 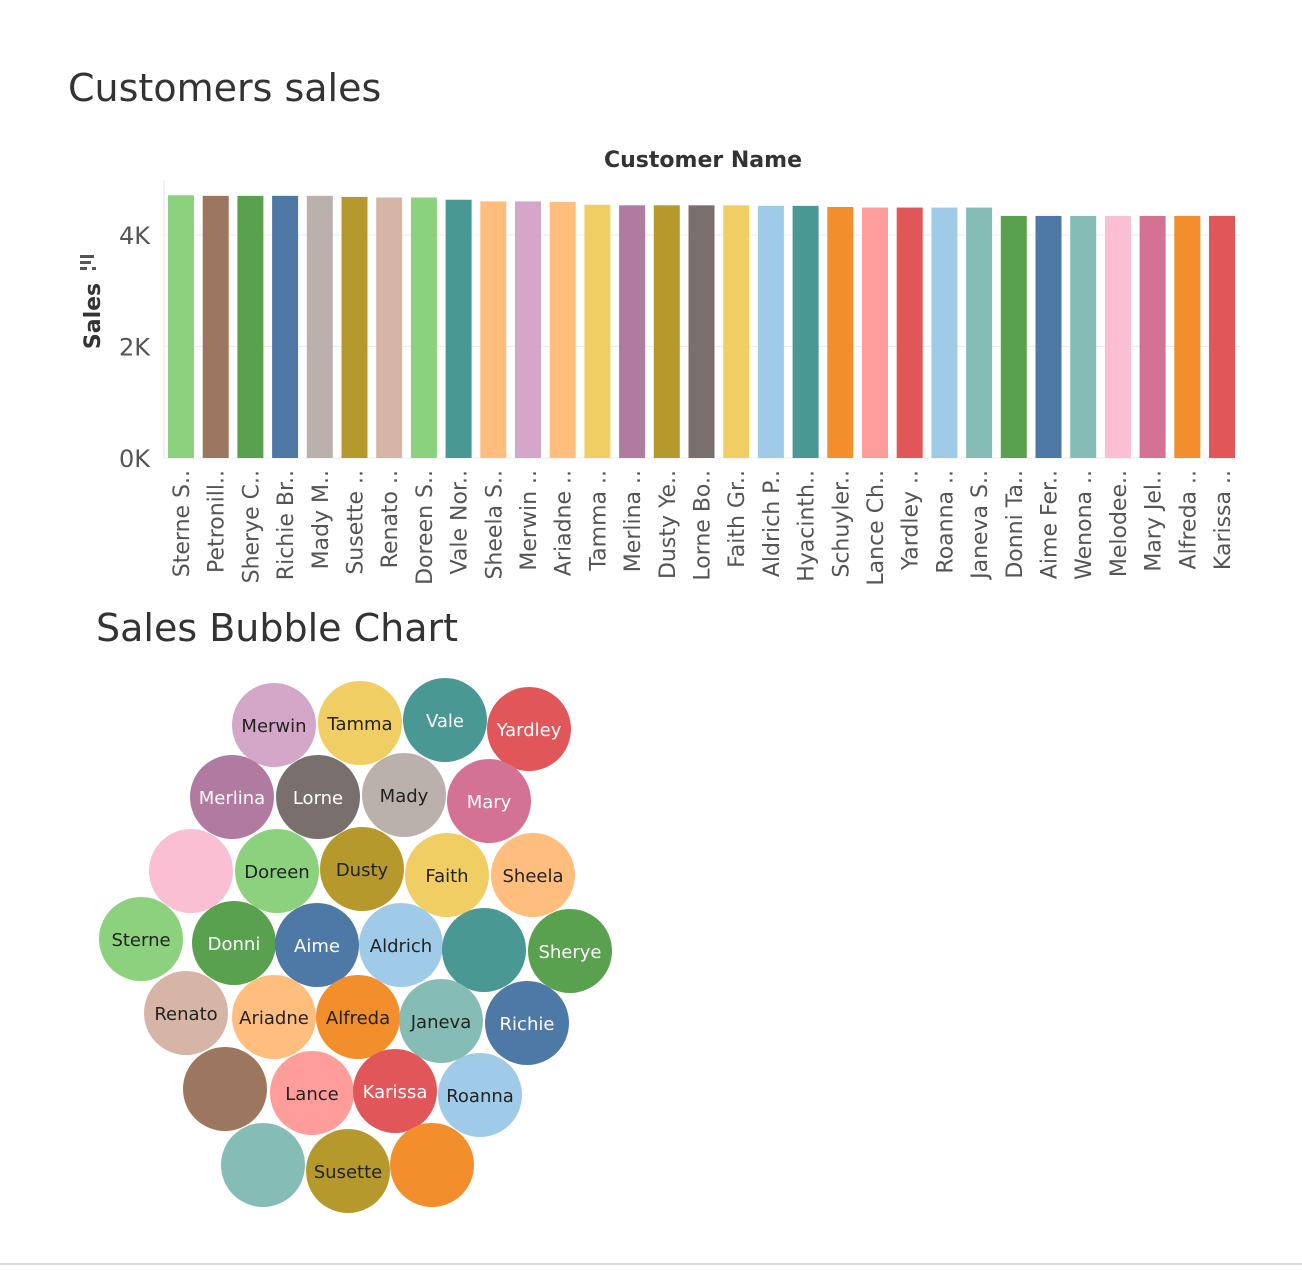 I want to click on bubble-label: Susette, so click(x=348, y=1172).